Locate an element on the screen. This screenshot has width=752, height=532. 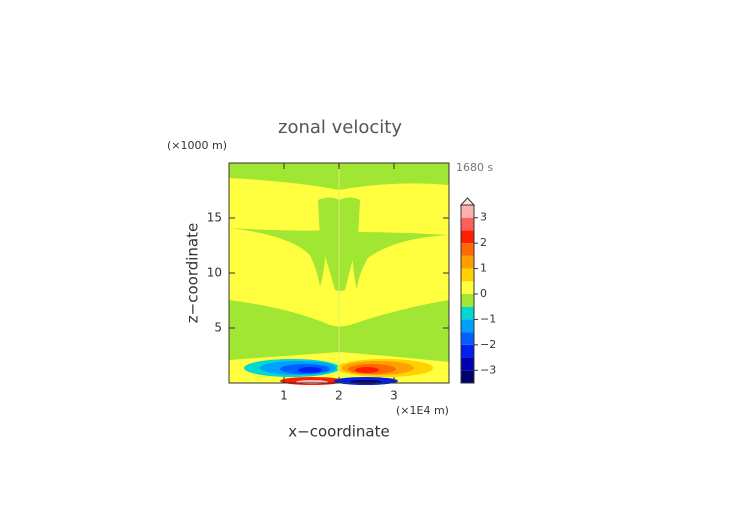
x-tick-label: 3 is located at coordinates (394, 396).